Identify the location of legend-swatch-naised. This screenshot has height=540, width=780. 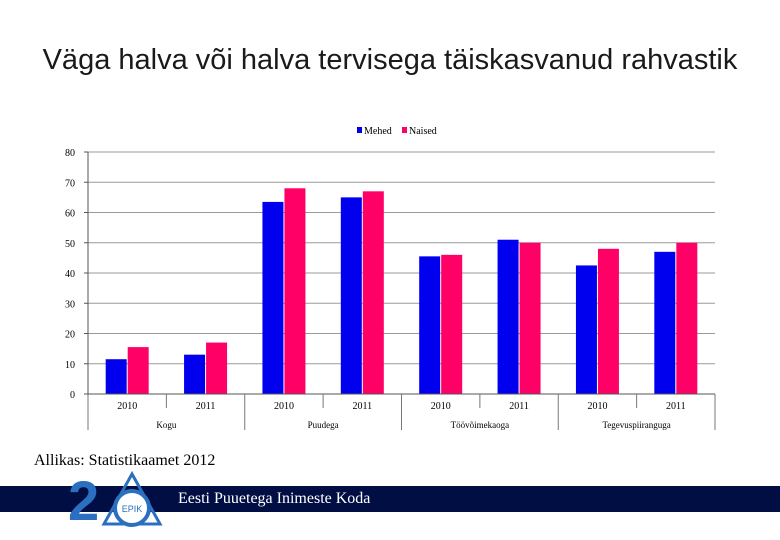
(404, 130).